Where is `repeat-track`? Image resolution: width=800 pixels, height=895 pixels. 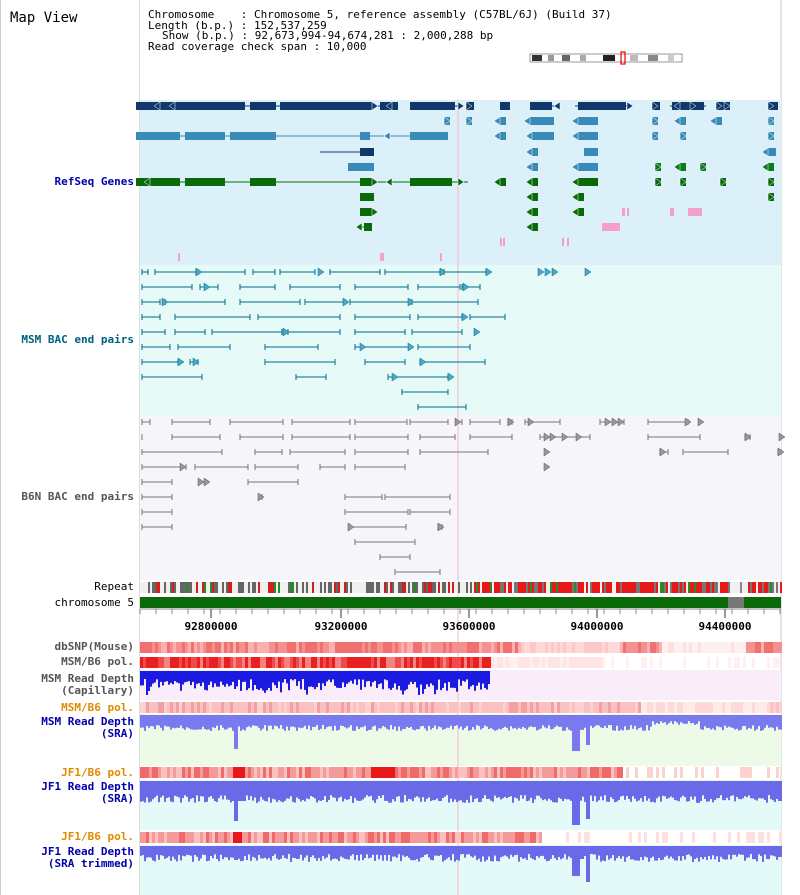
repeat-track is located at coordinates (461, 587).